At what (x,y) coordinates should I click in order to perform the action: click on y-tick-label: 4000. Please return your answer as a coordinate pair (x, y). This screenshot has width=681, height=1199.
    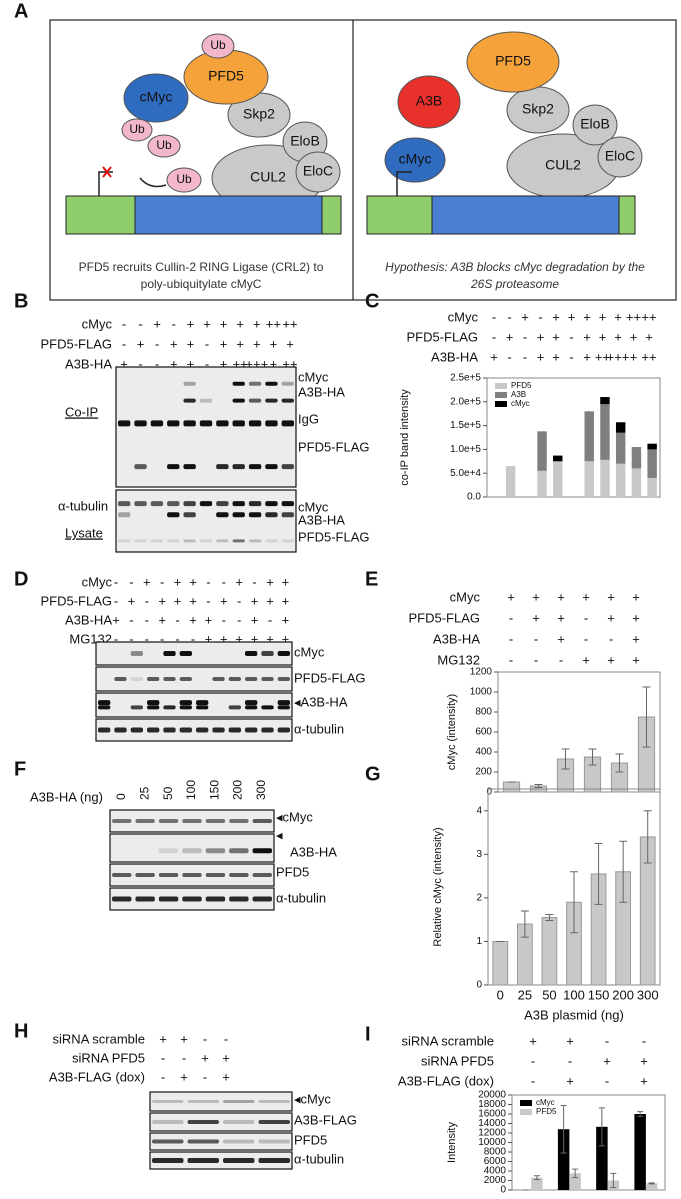
    Looking at the image, I should click on (495, 1171).